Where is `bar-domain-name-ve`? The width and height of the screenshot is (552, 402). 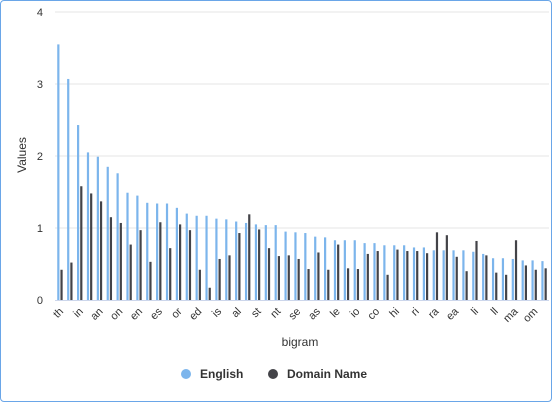
bar-domain-name-ve is located at coordinates (348, 284).